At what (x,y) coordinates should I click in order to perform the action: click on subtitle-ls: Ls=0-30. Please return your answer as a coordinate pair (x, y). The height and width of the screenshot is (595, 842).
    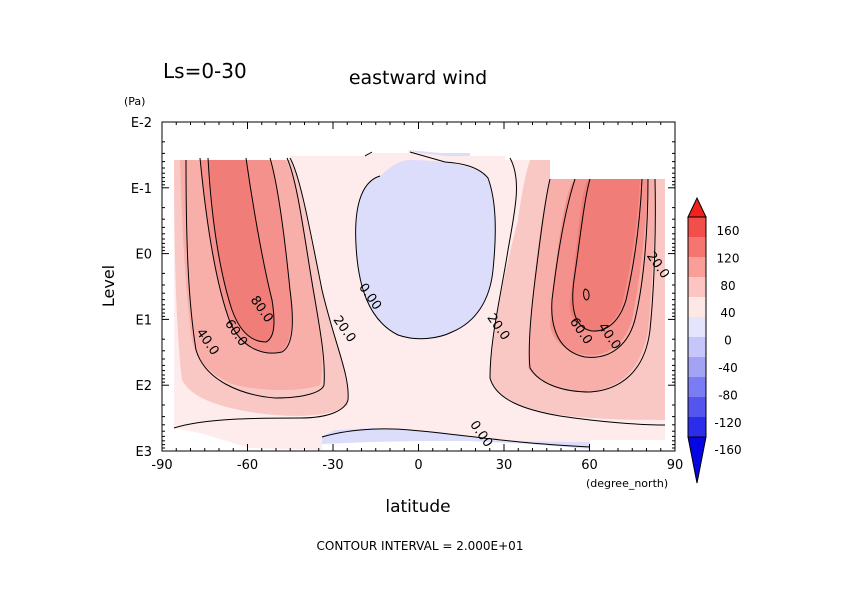
    Looking at the image, I should click on (205, 71).